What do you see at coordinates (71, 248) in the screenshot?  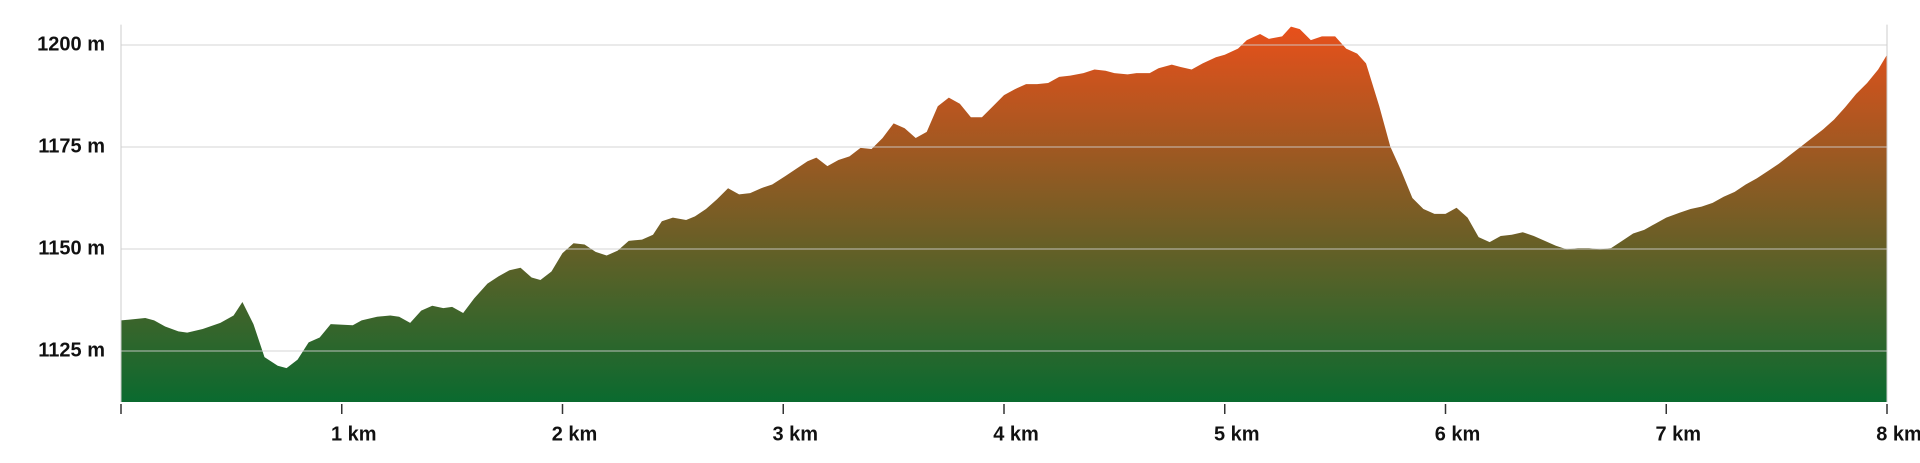 I see `y-tick-label: 1150 m` at bounding box center [71, 248].